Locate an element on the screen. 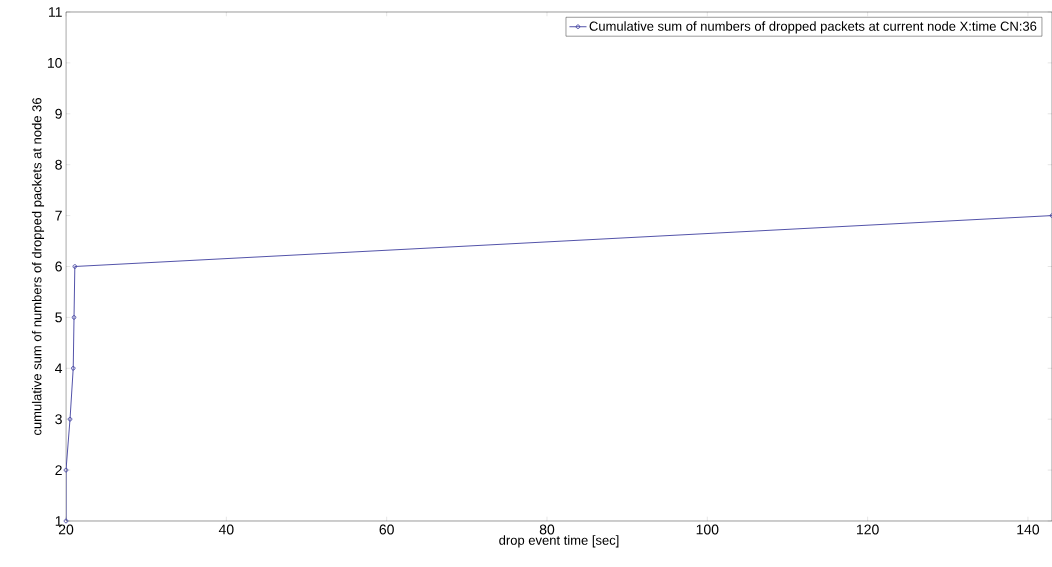  y-tick-label: 1 is located at coordinates (58, 521).